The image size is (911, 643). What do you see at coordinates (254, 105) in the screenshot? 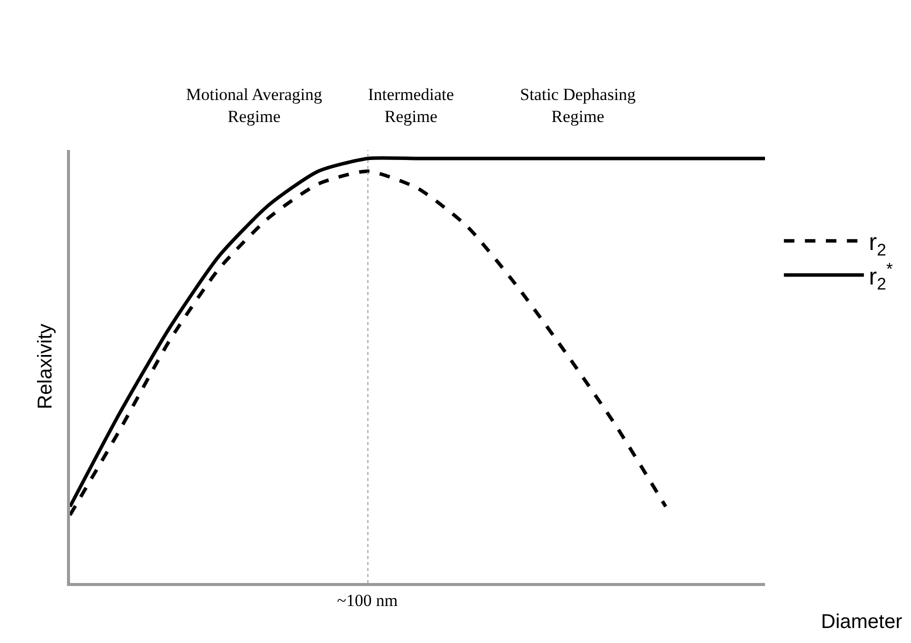
I see `text: Motional Averaging Regime` at bounding box center [254, 105].